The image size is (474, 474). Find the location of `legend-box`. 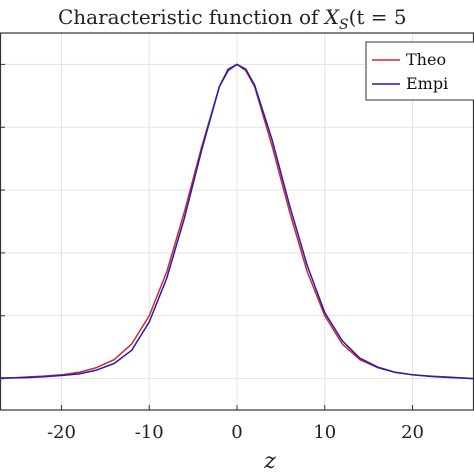

legend-box is located at coordinates (419, 71).